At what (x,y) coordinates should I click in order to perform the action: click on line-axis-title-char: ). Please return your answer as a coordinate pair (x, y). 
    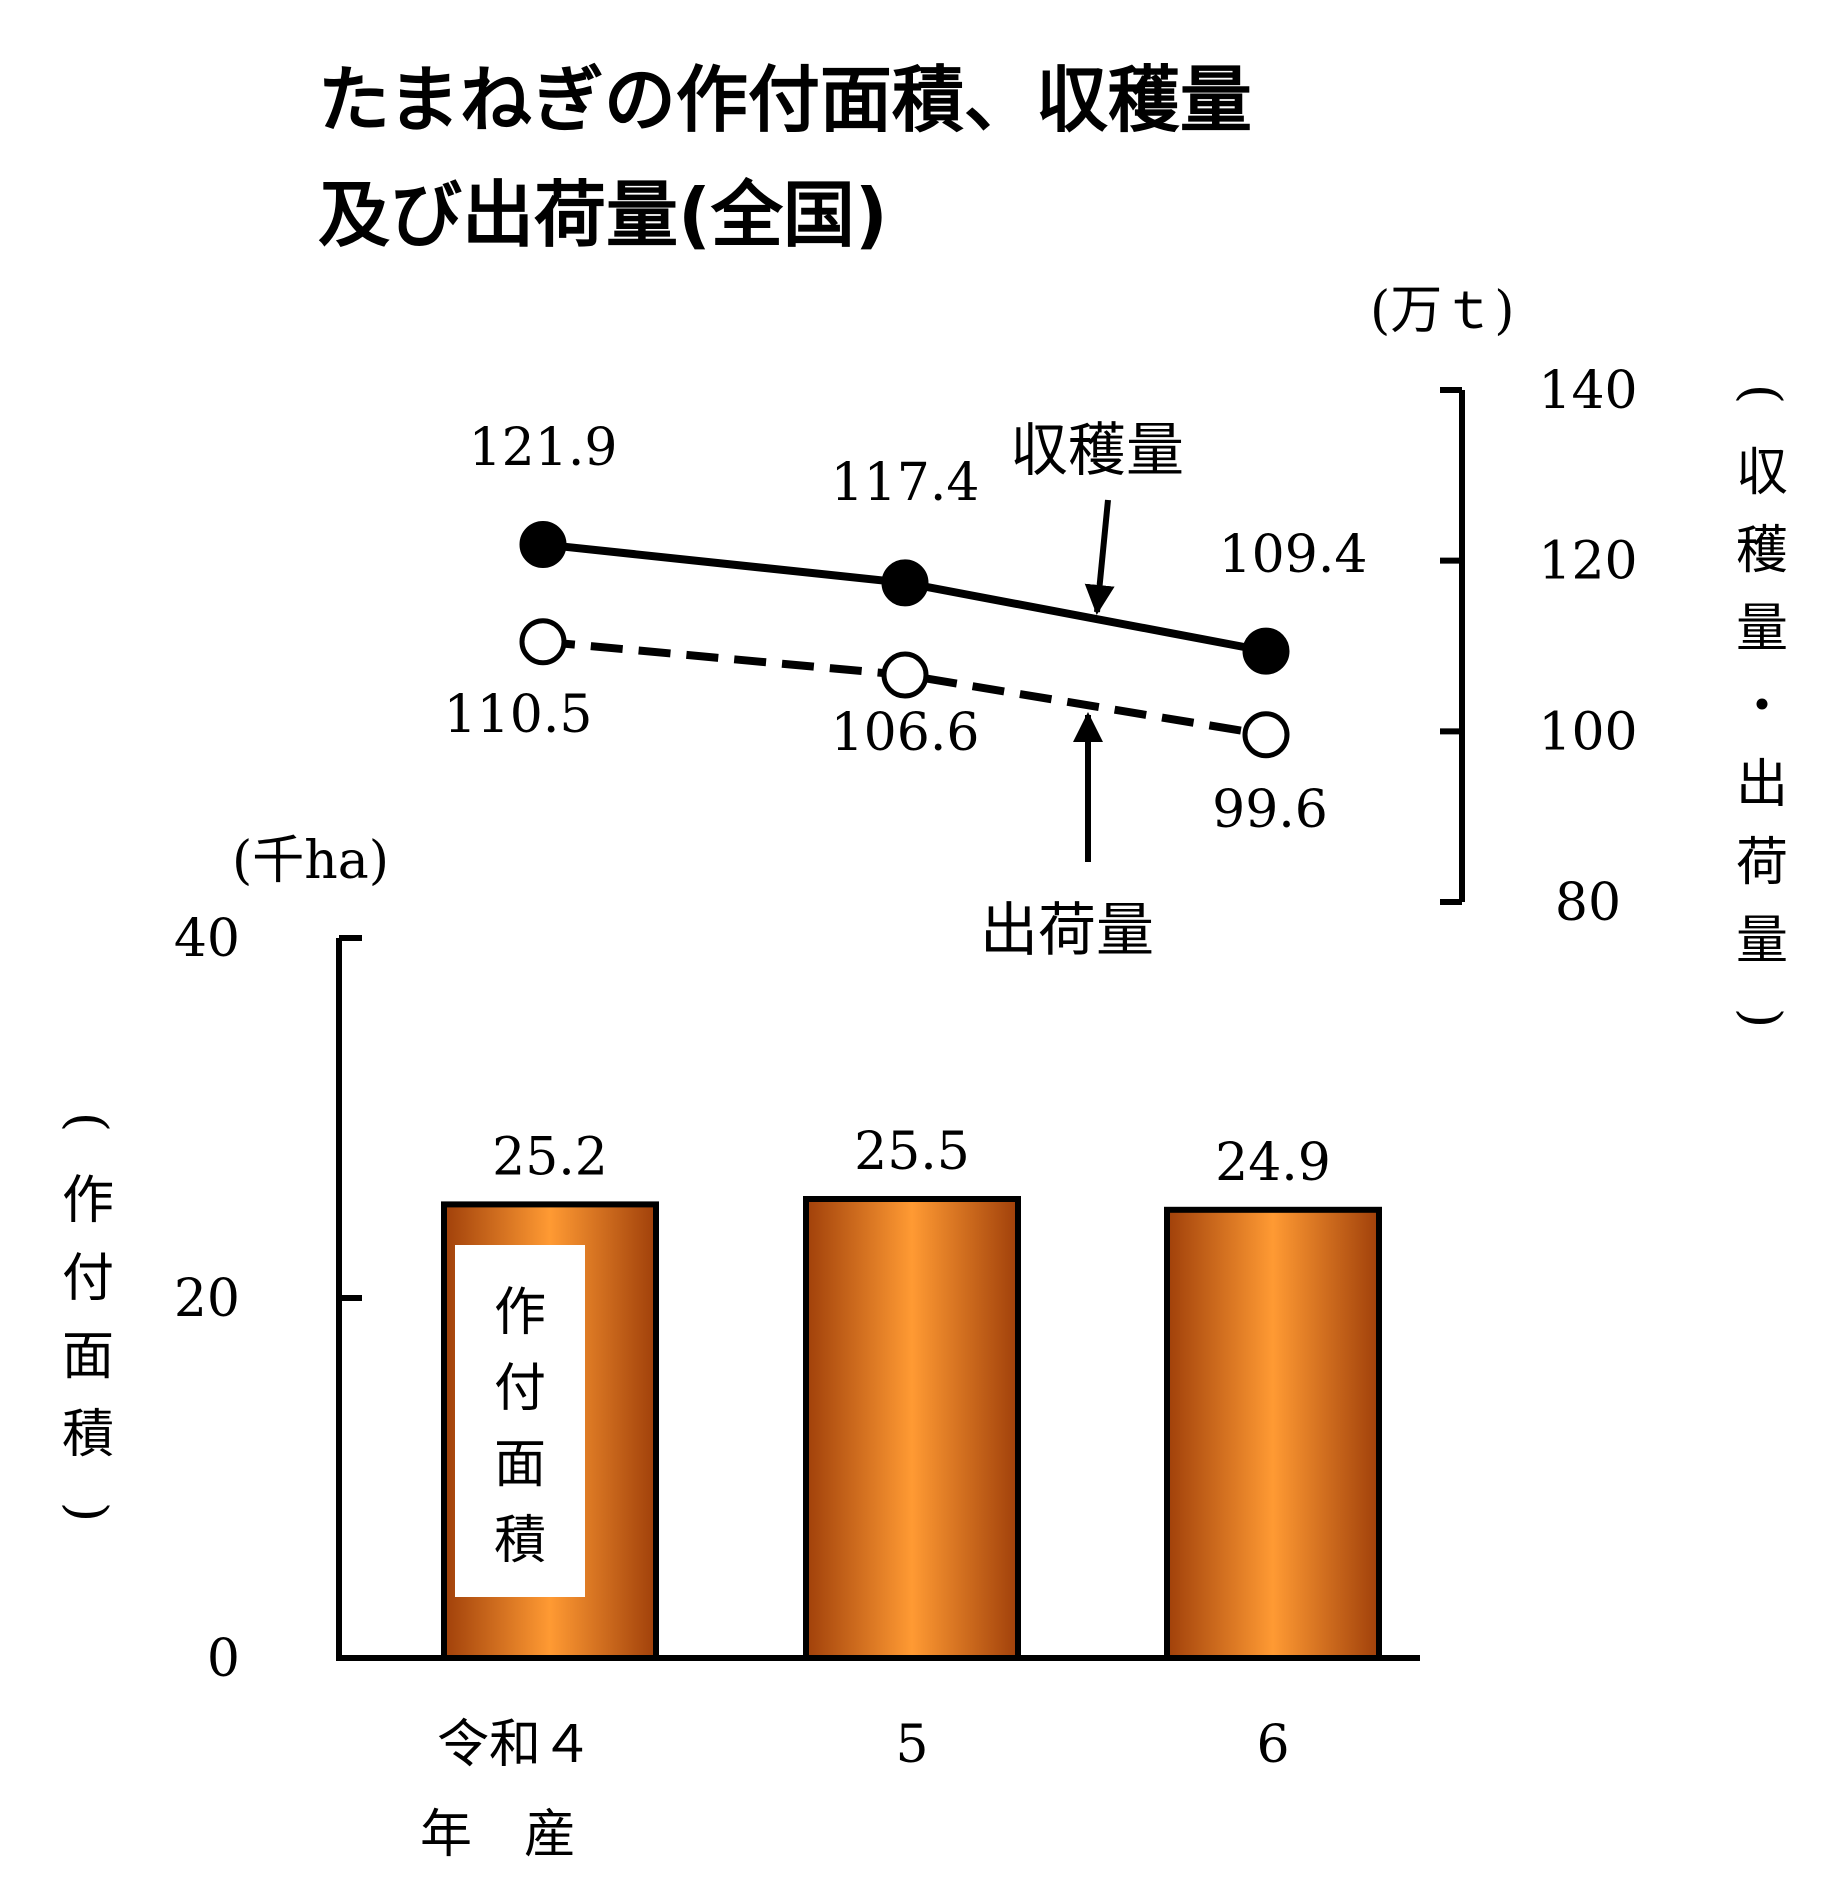
    Looking at the image, I should click on (1761, 1018).